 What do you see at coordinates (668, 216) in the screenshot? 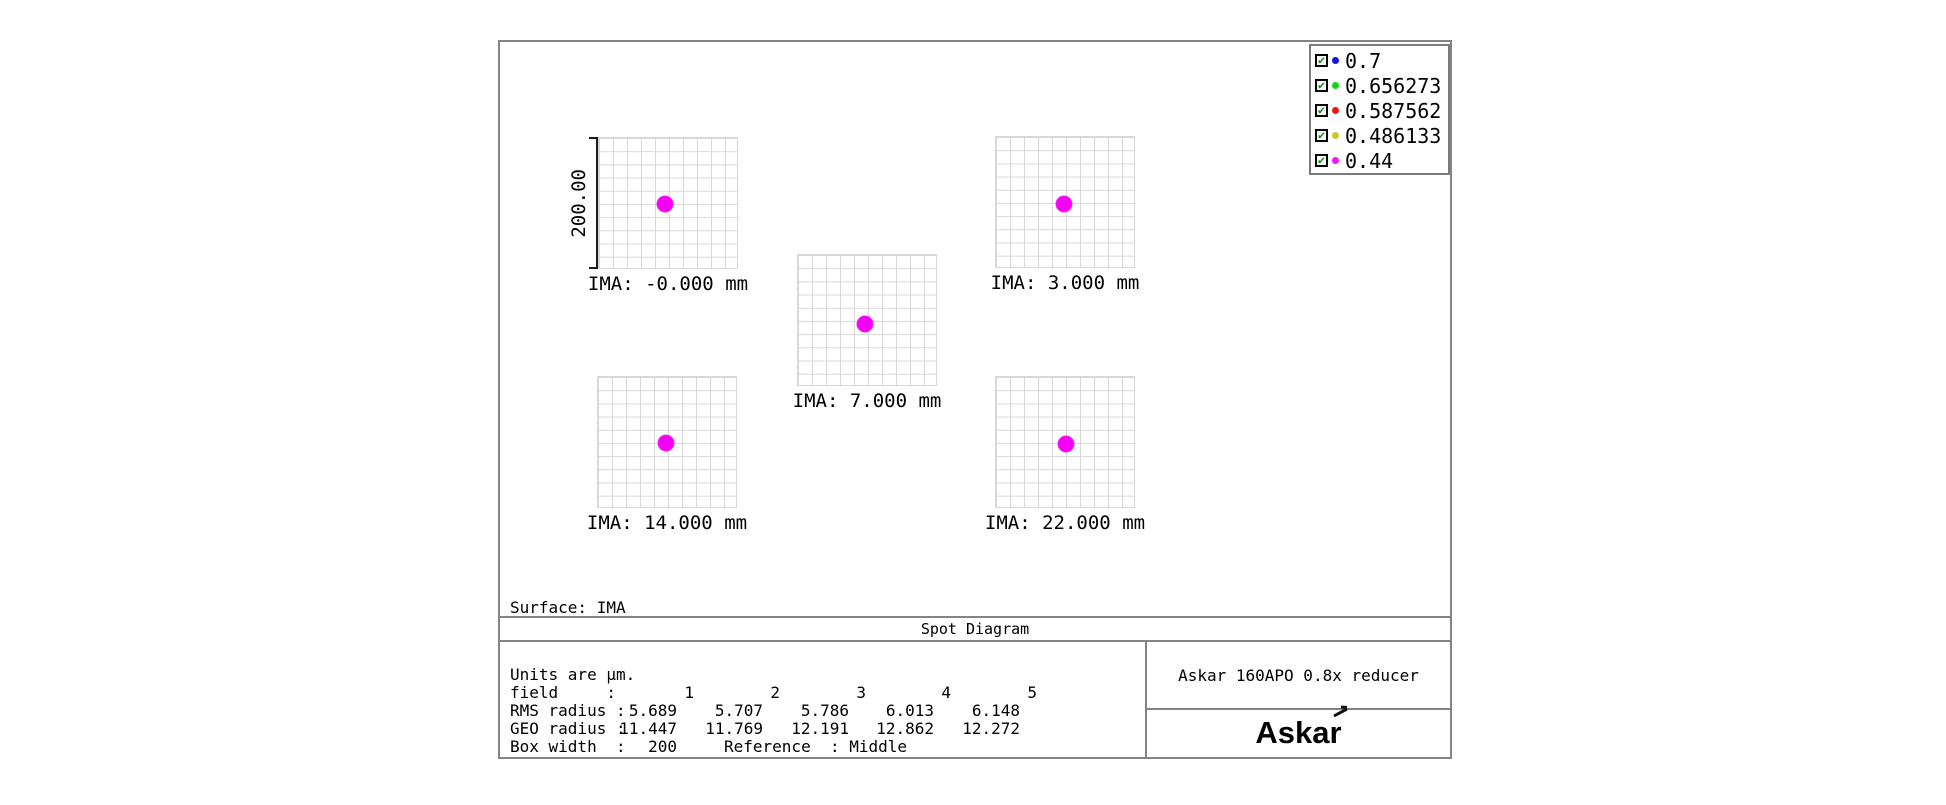
I see `spot-panel-field-1: IMA: -0.000 mm` at bounding box center [668, 216].